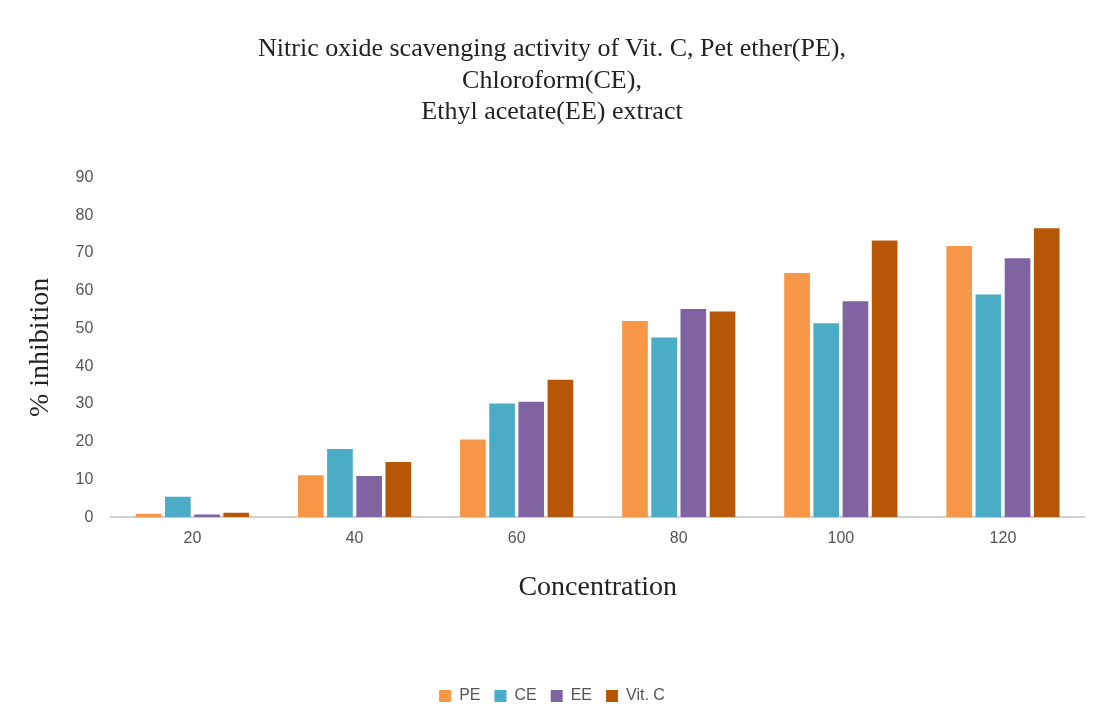 This screenshot has height=724, width=1114. I want to click on y-tick-label: 90, so click(84, 177).